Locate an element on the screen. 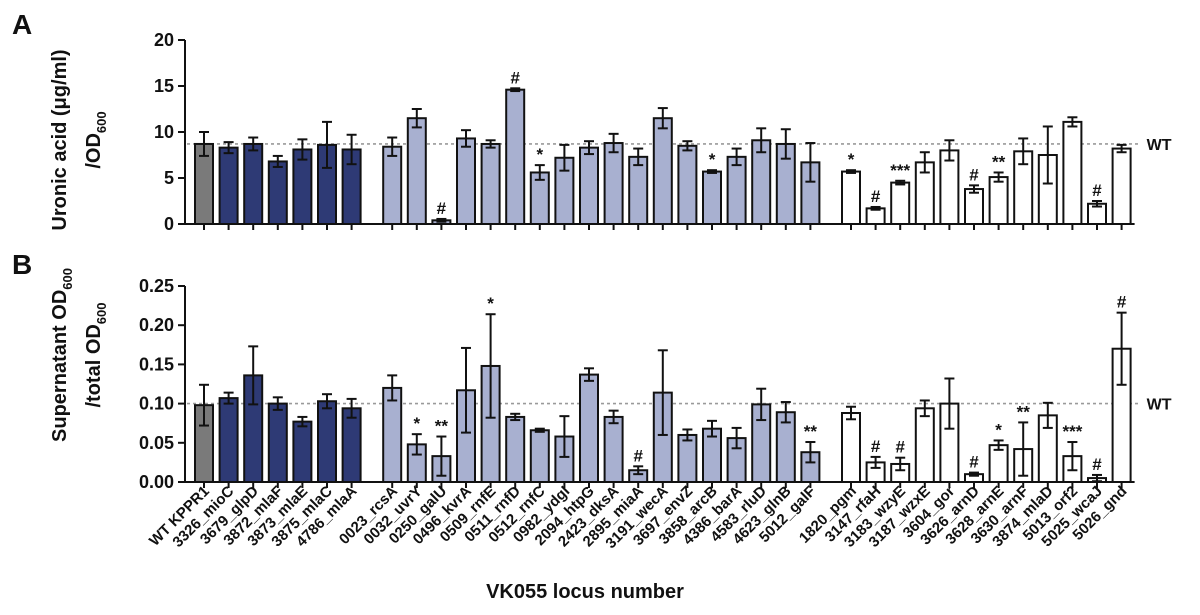  panel-b-ylabel-line1: Supernatant OD is located at coordinates (60, 366).